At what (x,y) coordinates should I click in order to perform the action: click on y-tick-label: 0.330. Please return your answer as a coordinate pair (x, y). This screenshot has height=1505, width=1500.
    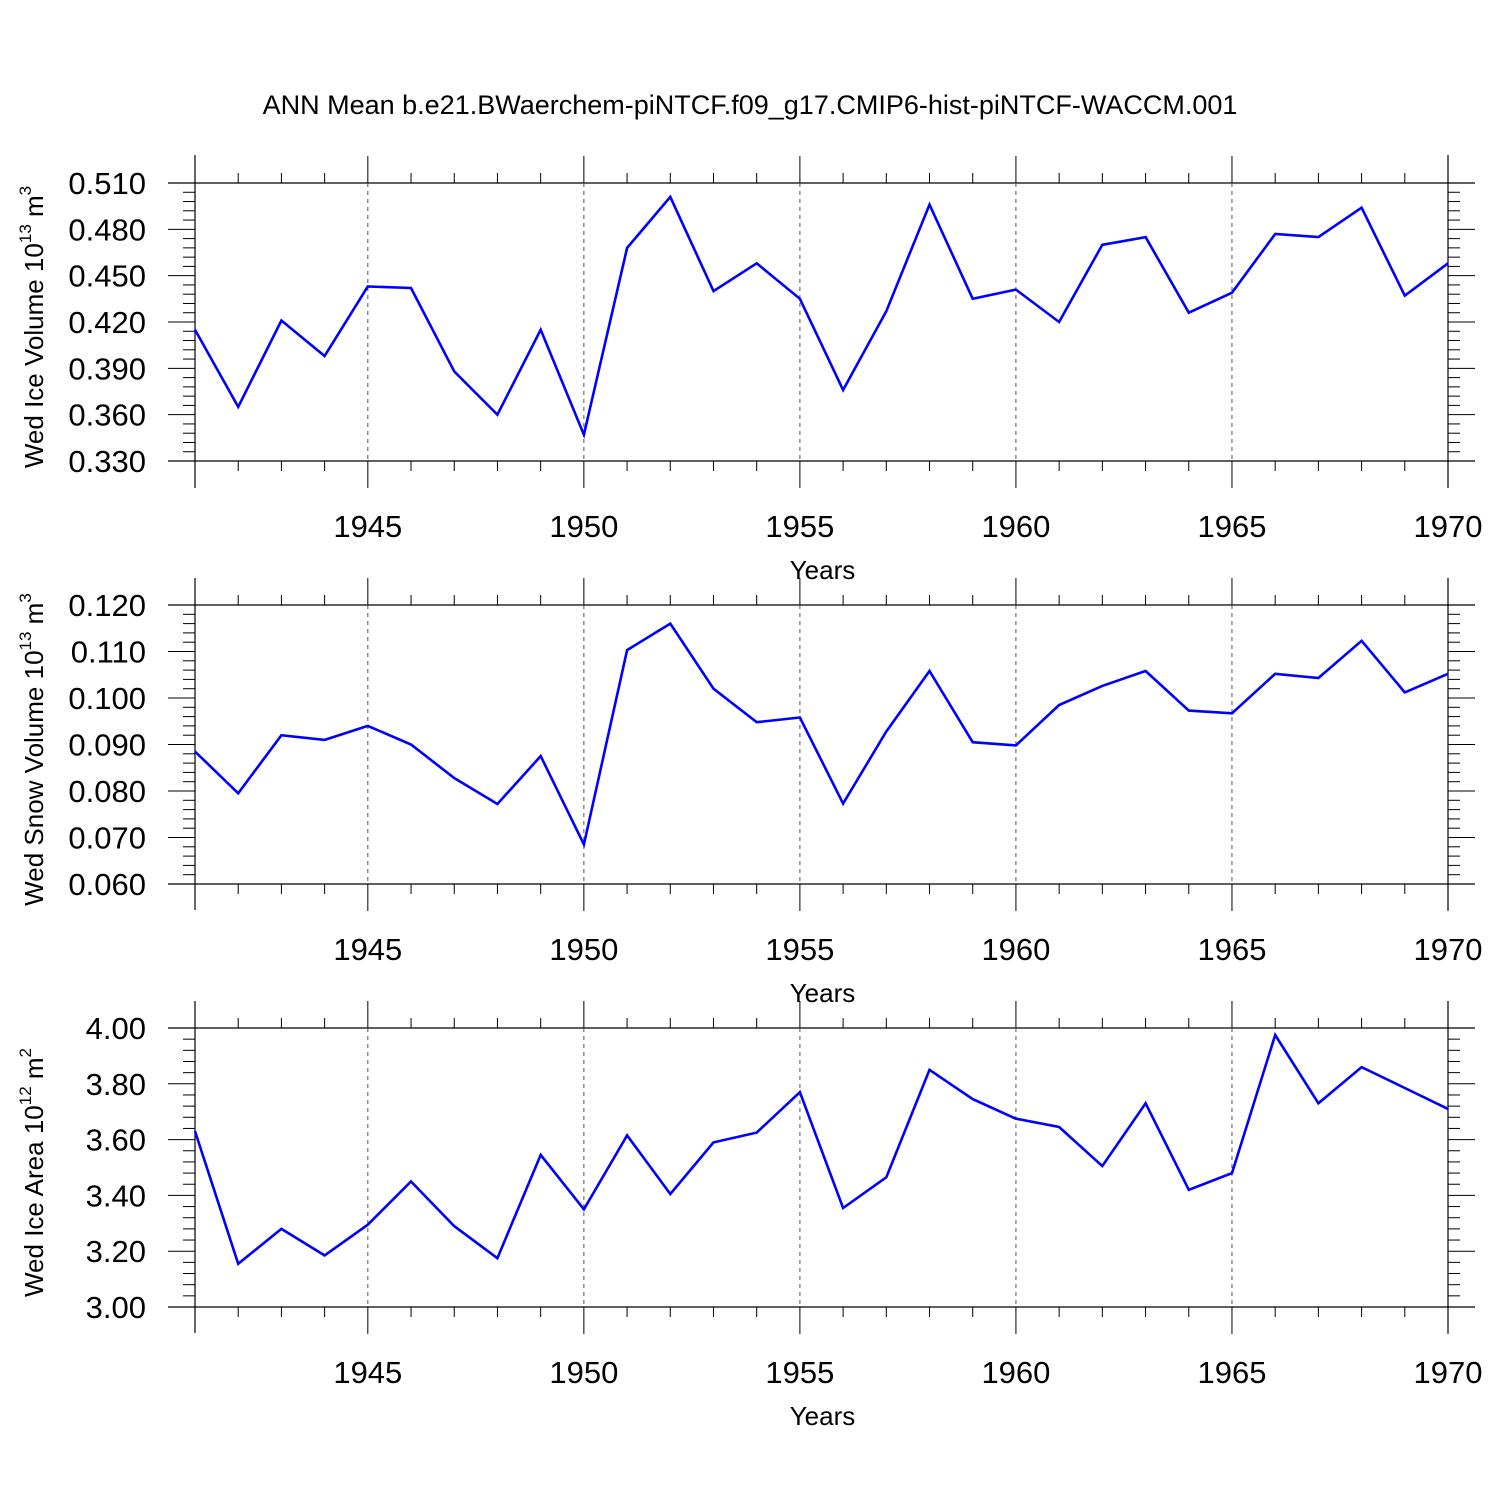
    Looking at the image, I should click on (107, 461).